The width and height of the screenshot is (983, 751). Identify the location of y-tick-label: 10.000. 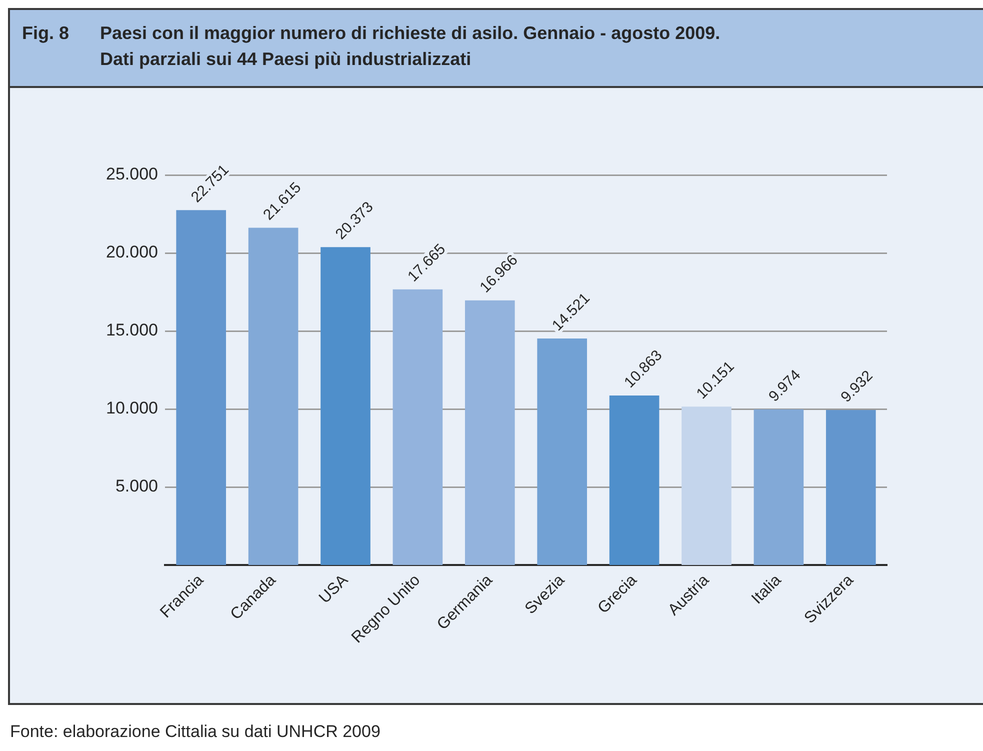
(132, 408).